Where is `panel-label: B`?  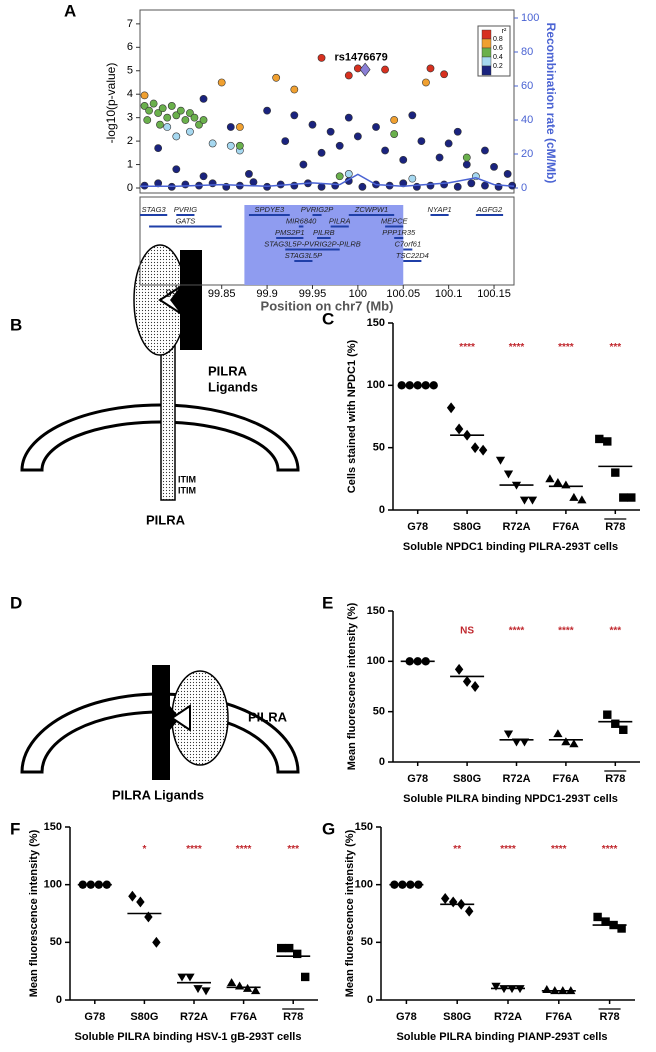
panel-label: B is located at coordinates (16, 324).